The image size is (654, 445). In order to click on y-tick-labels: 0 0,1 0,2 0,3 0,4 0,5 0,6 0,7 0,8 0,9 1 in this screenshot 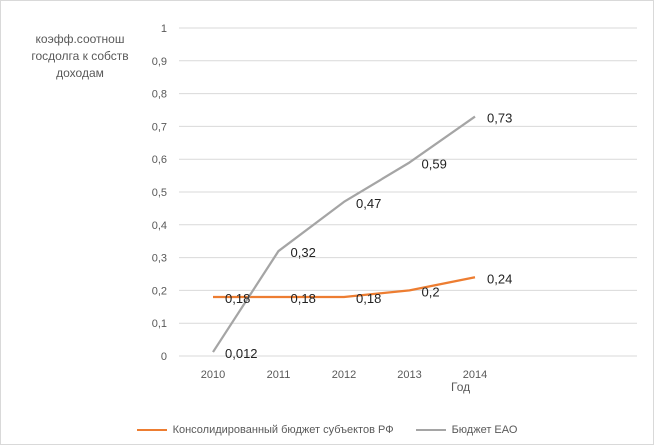, I will do `click(159, 193)`.